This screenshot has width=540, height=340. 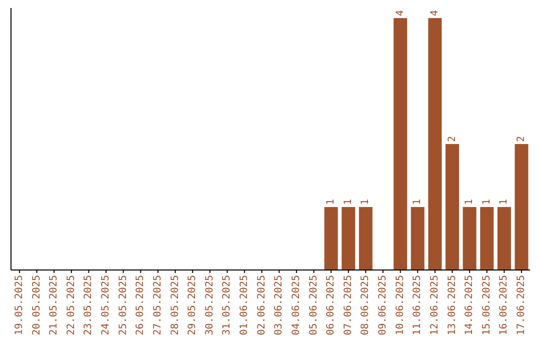 I want to click on x-tick-label: 25.05.2025, so click(x=123, y=305).